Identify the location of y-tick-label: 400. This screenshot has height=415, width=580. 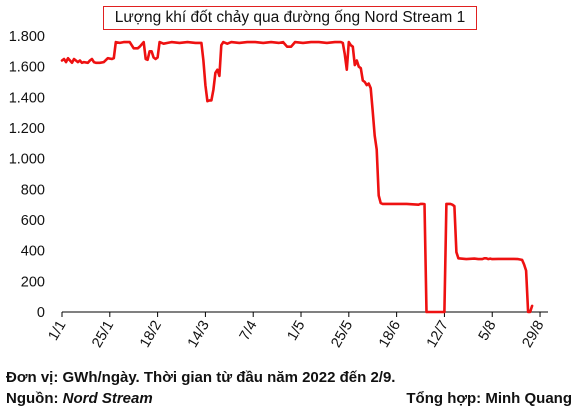
(33, 252).